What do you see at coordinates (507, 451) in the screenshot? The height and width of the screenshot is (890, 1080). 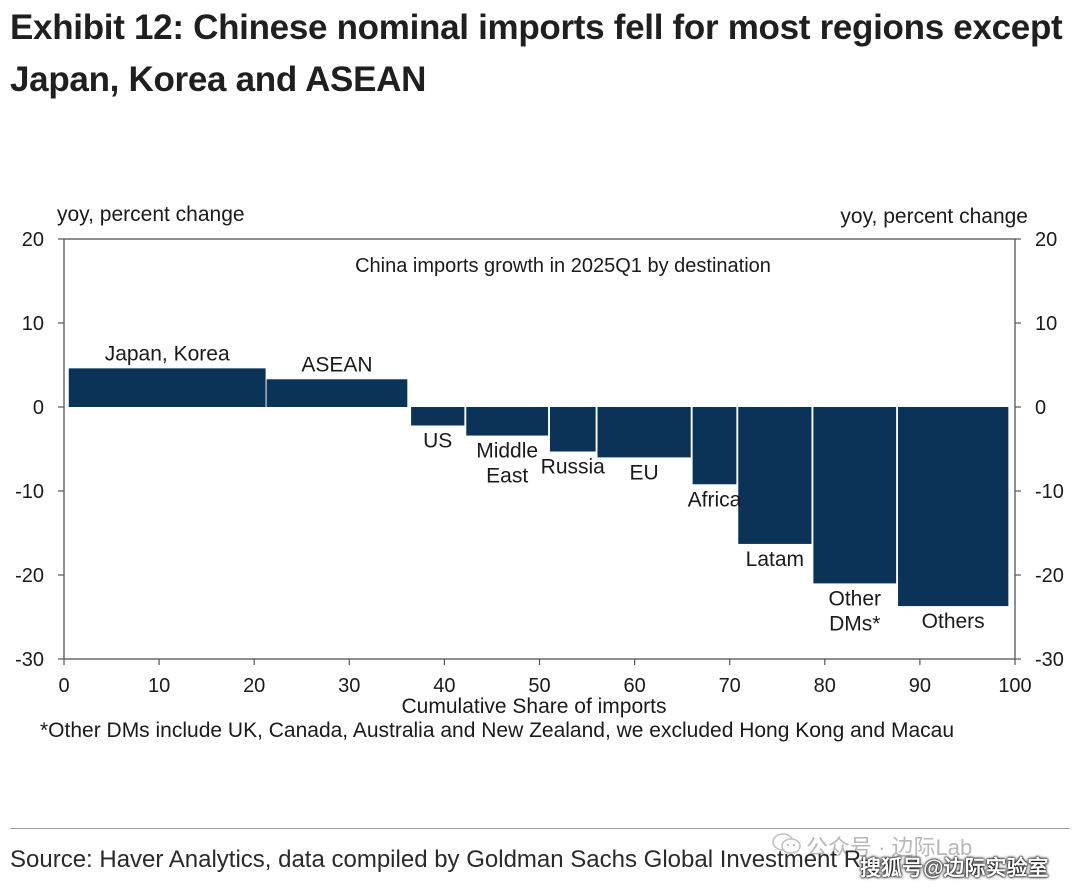 I see `bar-label: Middle` at bounding box center [507, 451].